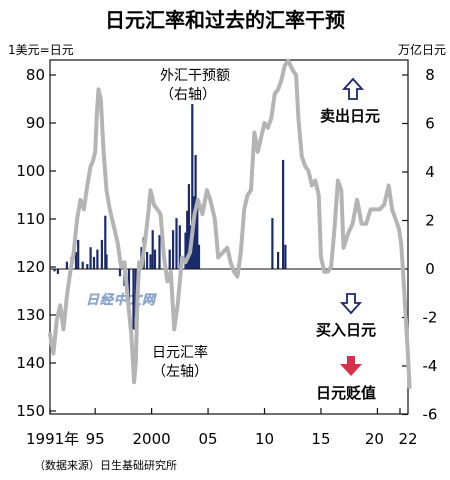 The image size is (450, 480). What do you see at coordinates (30, 363) in the screenshot?
I see `left-tick-label: 140` at bounding box center [30, 363].